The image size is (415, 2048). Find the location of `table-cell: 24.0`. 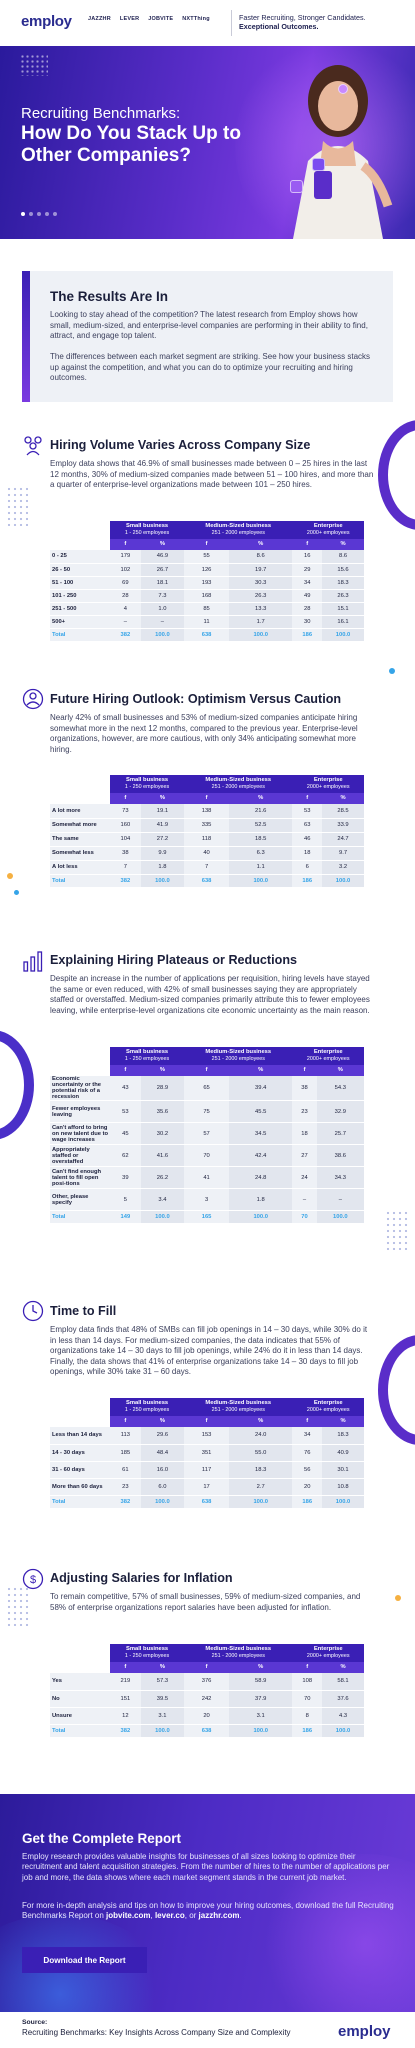

table-cell: 24.0 is located at coordinates (260, 1436).